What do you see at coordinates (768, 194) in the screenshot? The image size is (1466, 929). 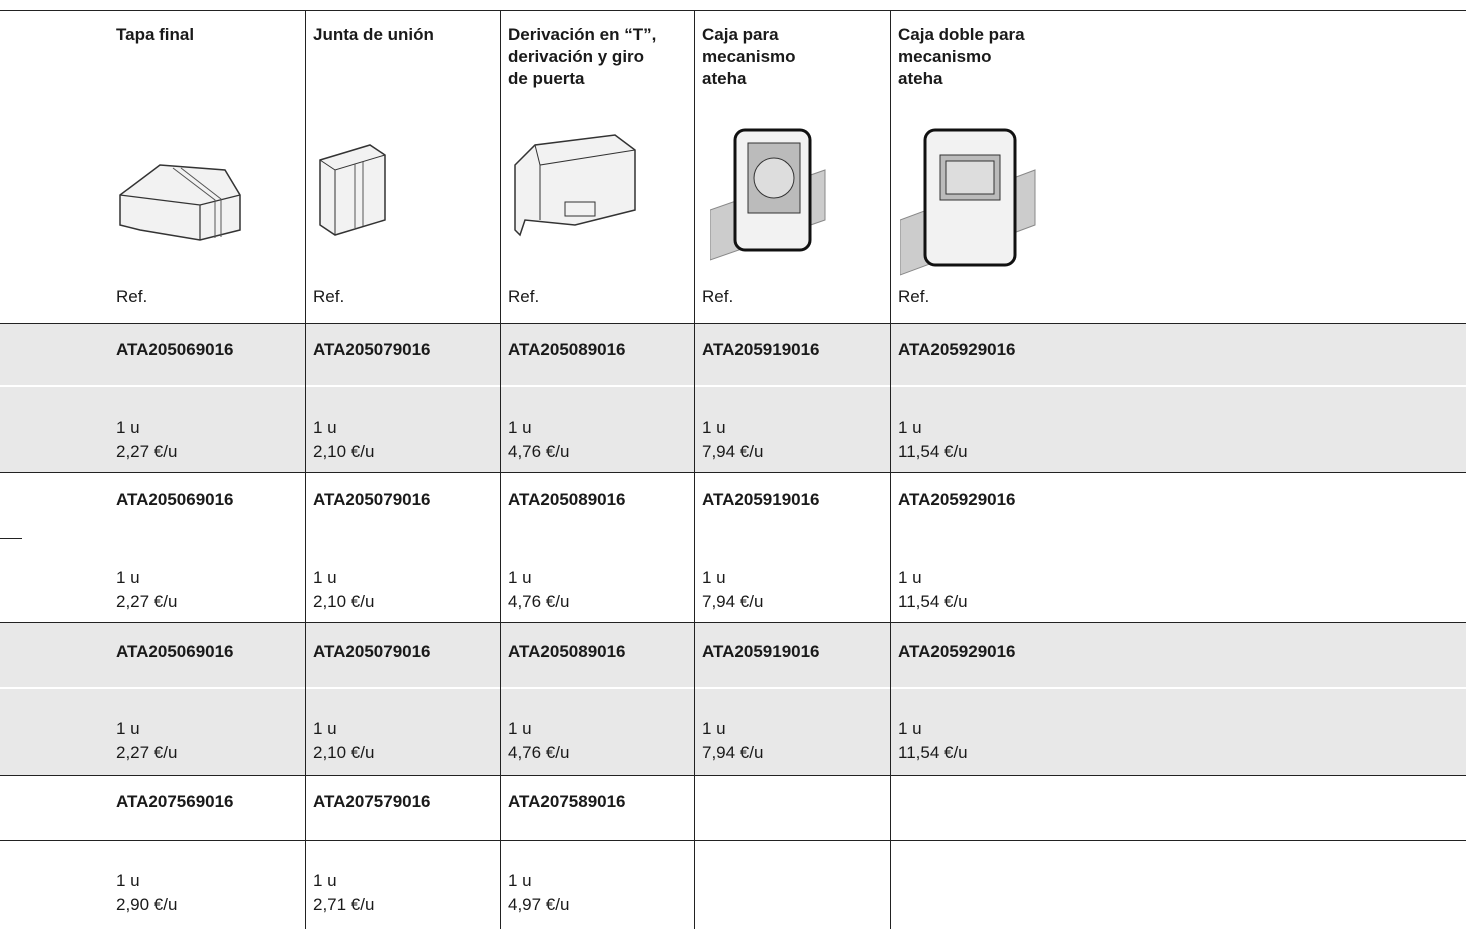 I see `box-image` at bounding box center [768, 194].